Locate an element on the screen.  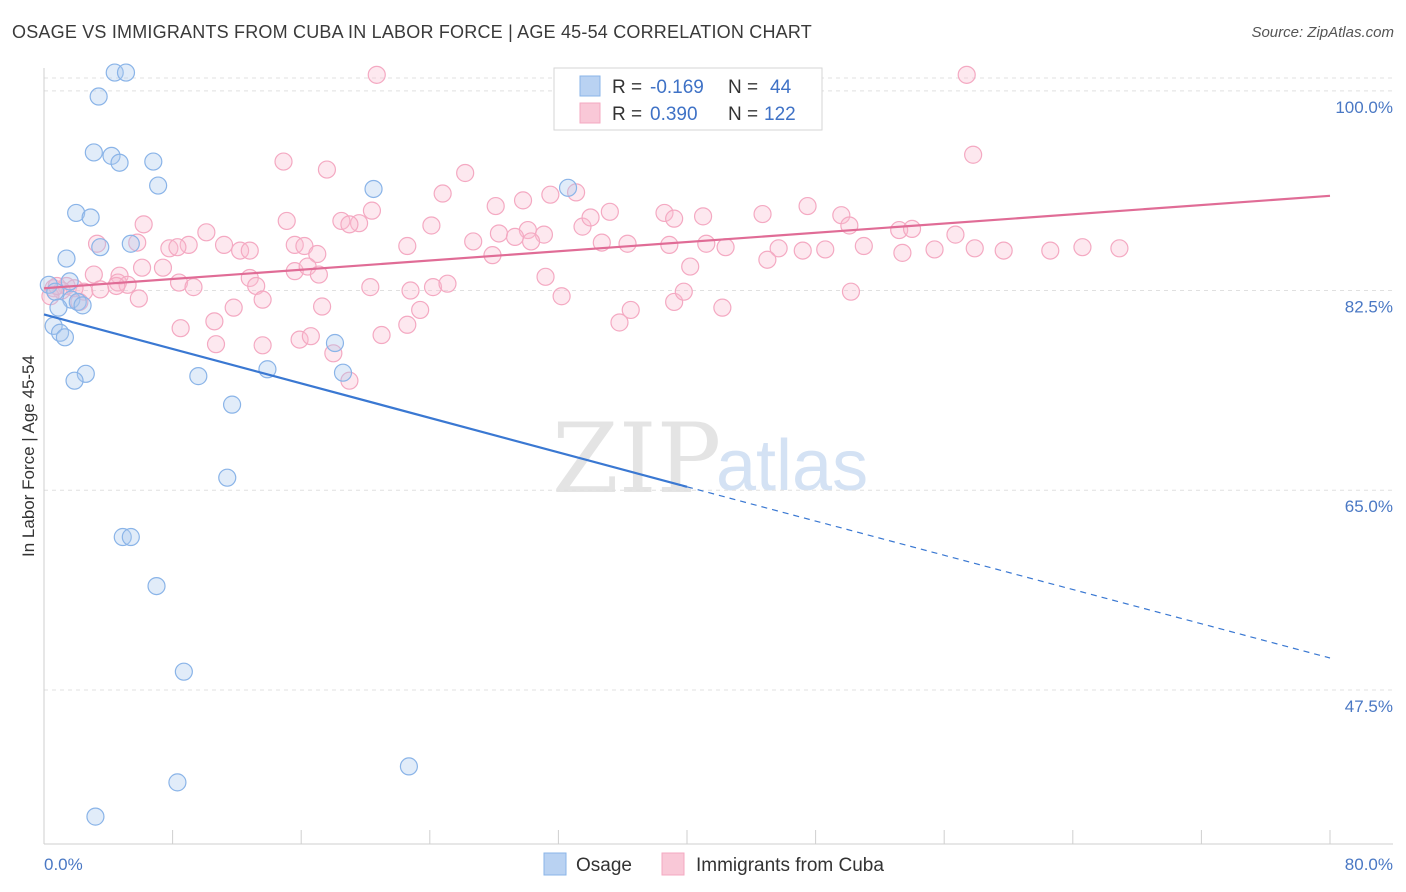
x-ticks is located at coordinates (687, 837).